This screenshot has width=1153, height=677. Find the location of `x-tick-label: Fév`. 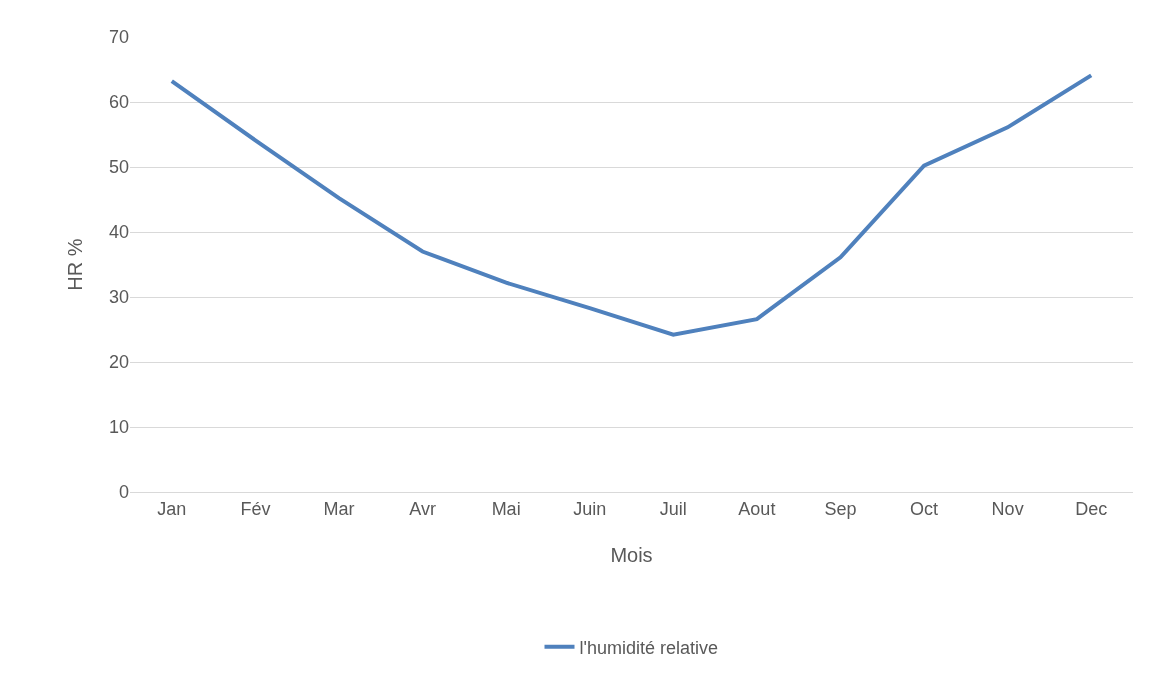

x-tick-label: Fév is located at coordinates (255, 508).